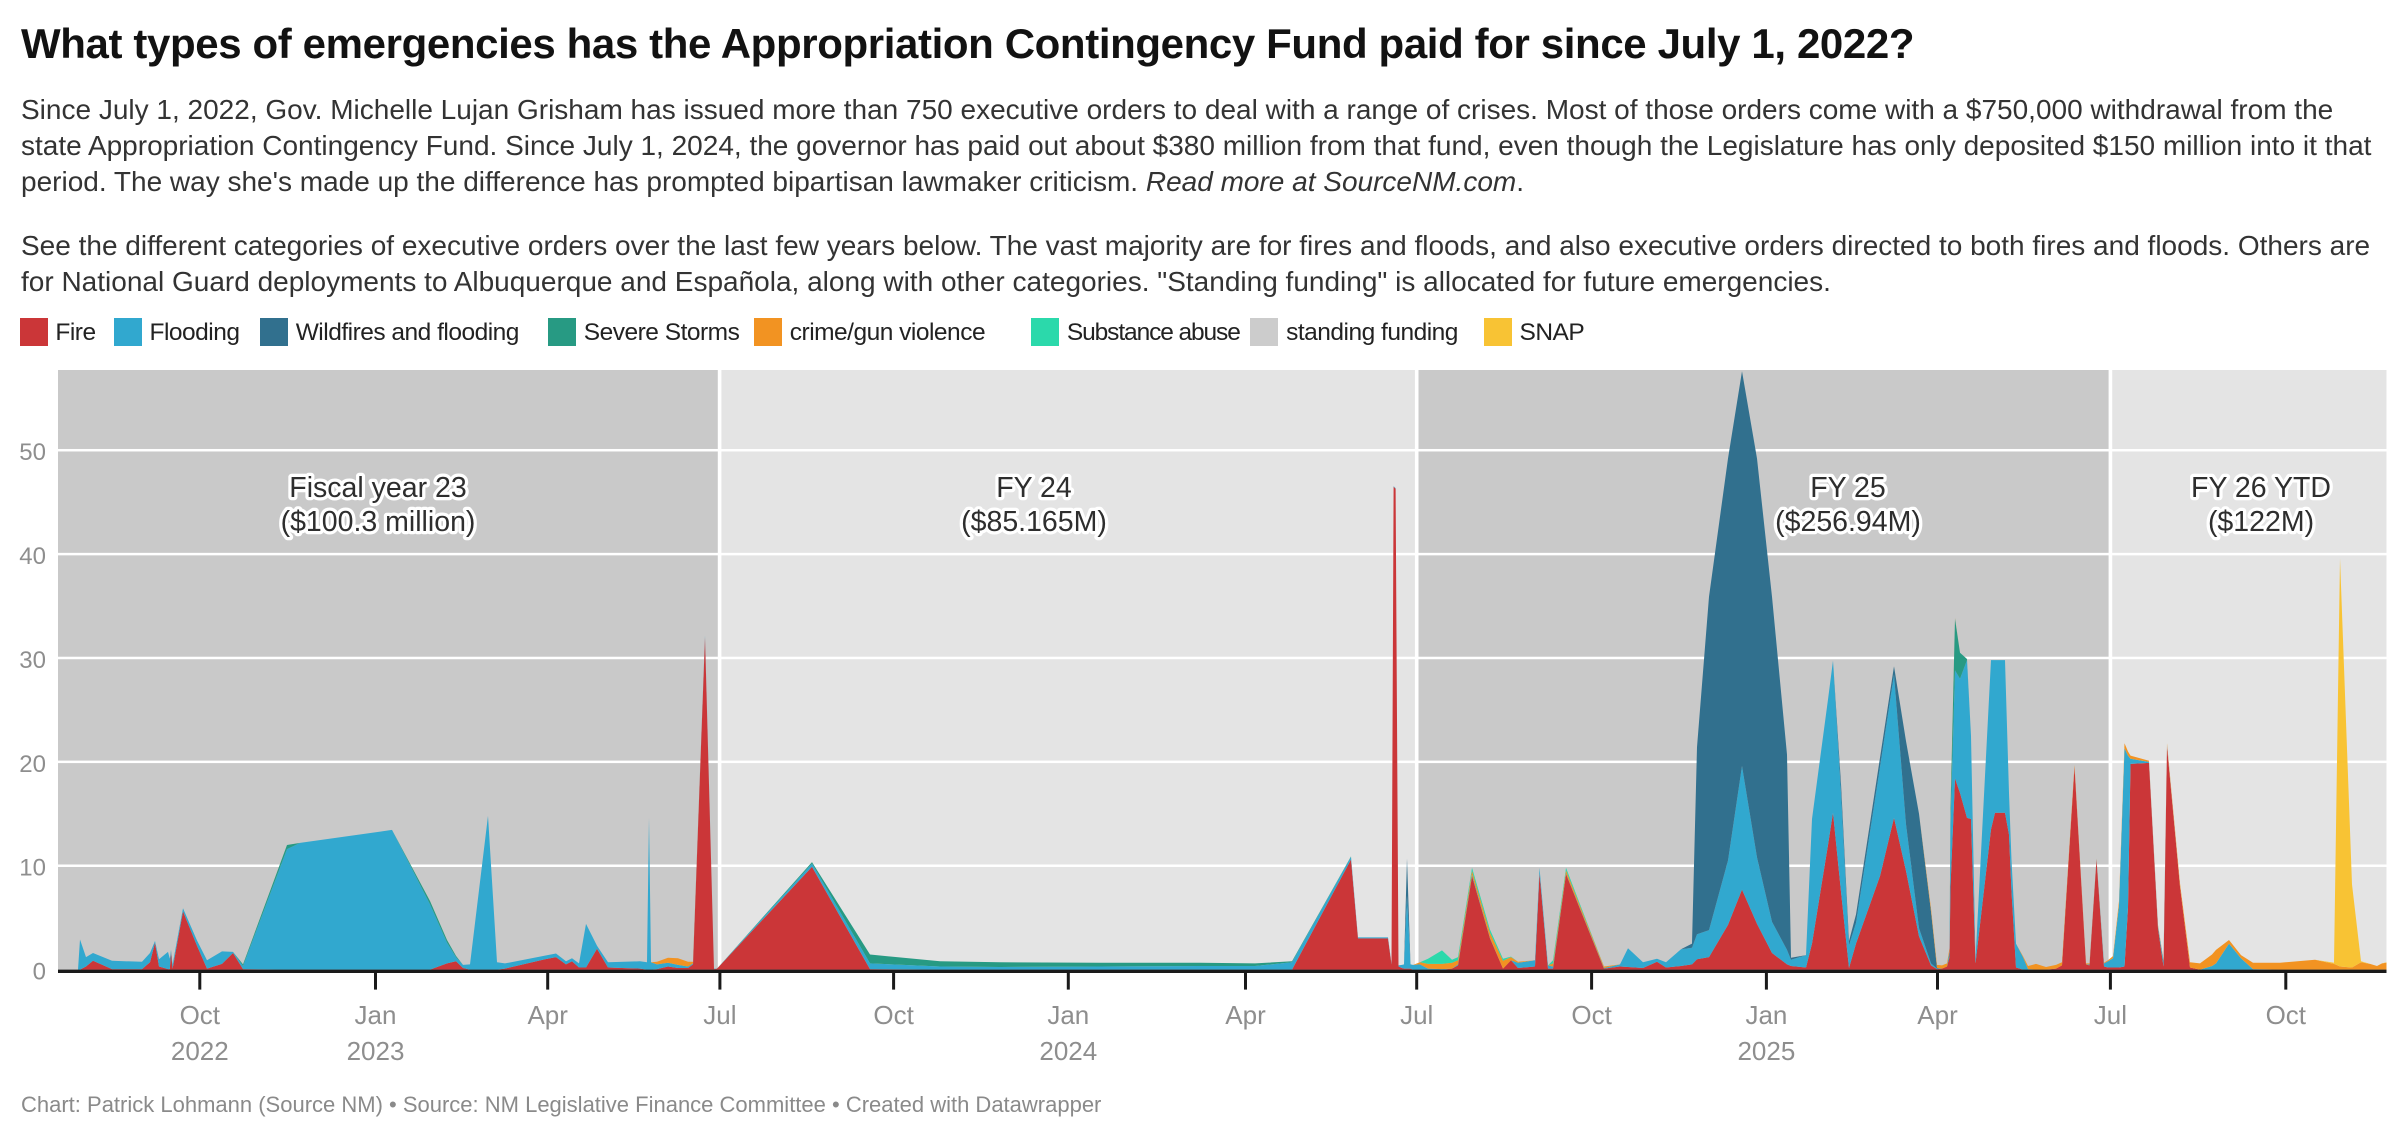  I want to click on svg-text: 2022, so click(200, 1051).